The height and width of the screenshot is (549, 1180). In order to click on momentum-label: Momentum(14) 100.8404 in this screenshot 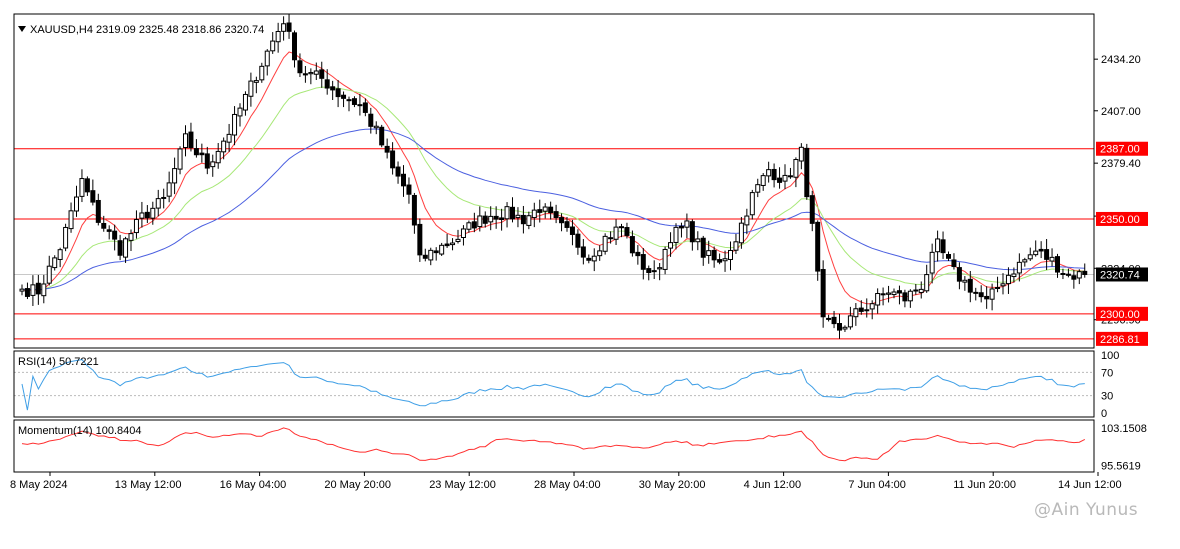, I will do `click(80, 431)`.